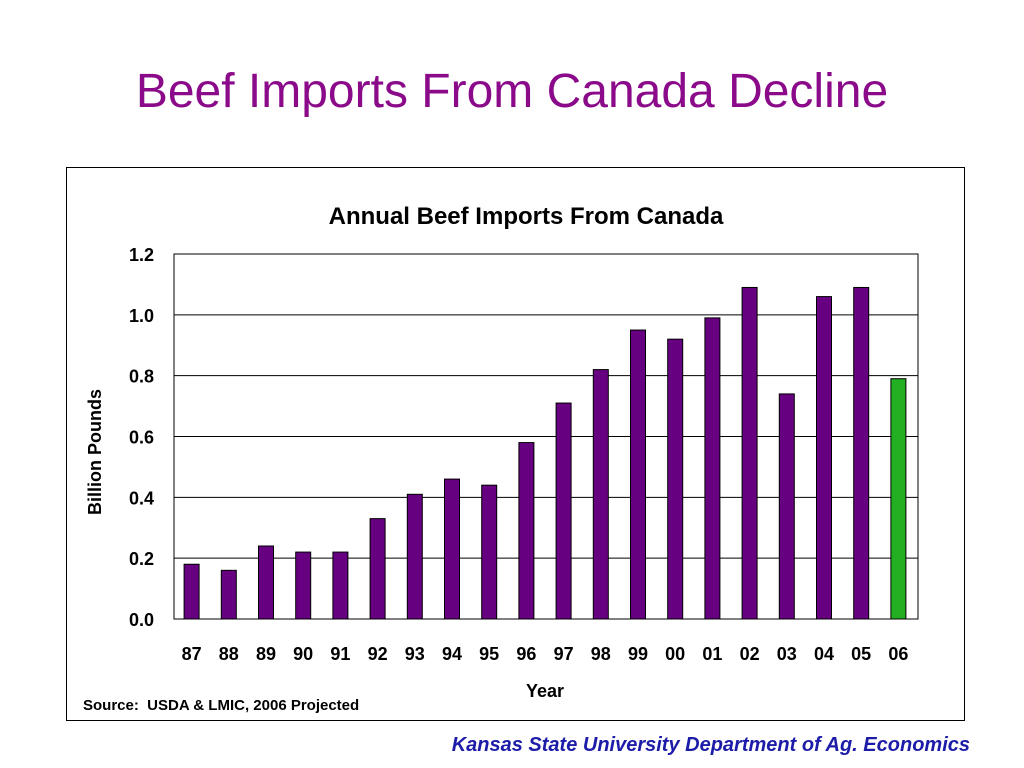 Image resolution: width=1024 pixels, height=768 pixels. I want to click on chart-title: Annual Beef Imports From Canada, so click(526, 216).